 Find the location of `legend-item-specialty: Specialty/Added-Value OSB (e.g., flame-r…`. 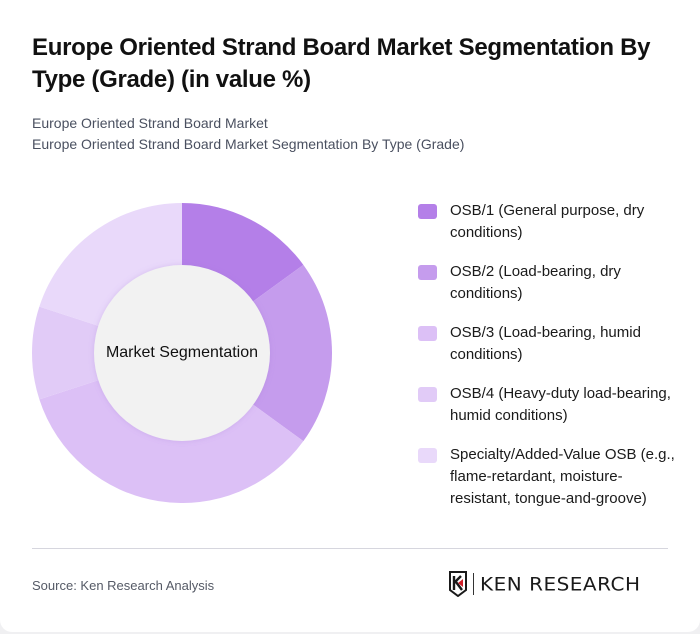

legend-item-specialty: Specialty/Added-Value OSB (e.g., flame-r… is located at coordinates (548, 477).